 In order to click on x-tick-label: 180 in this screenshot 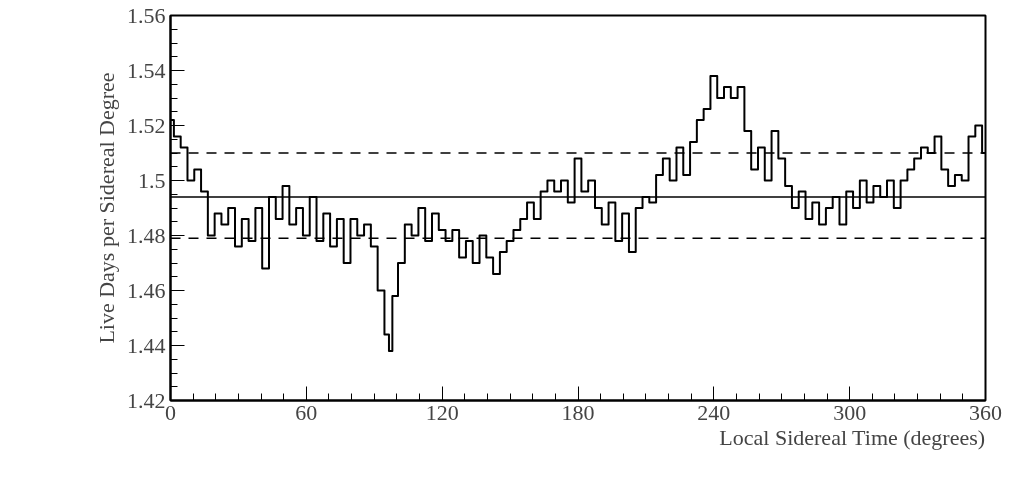, I will do `click(578, 412)`.